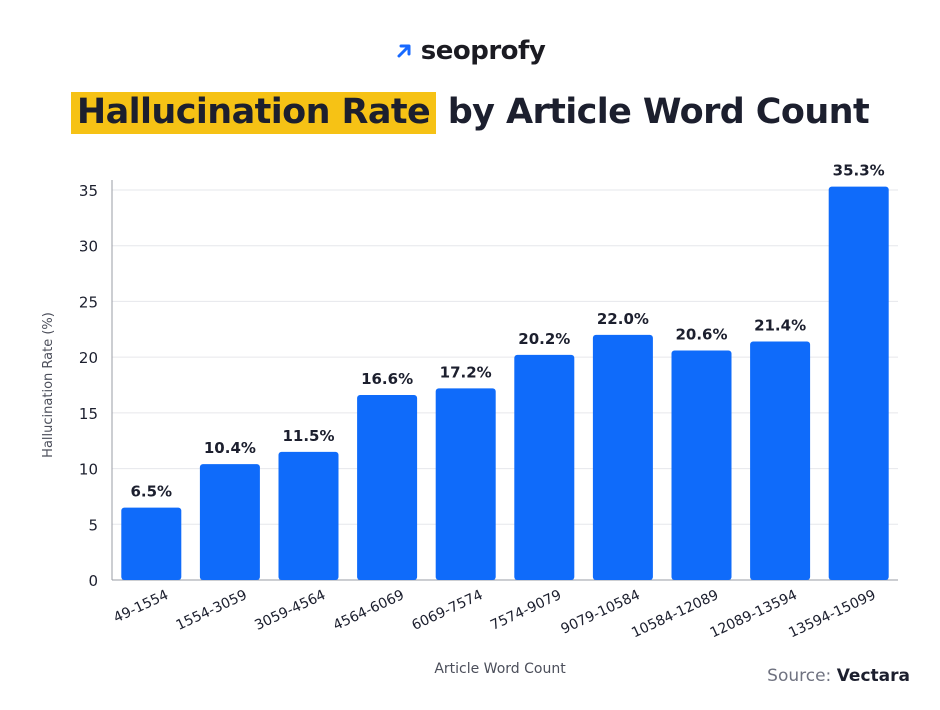 Image resolution: width=940 pixels, height=710 pixels. I want to click on y-tick-label: 10, so click(88, 470).